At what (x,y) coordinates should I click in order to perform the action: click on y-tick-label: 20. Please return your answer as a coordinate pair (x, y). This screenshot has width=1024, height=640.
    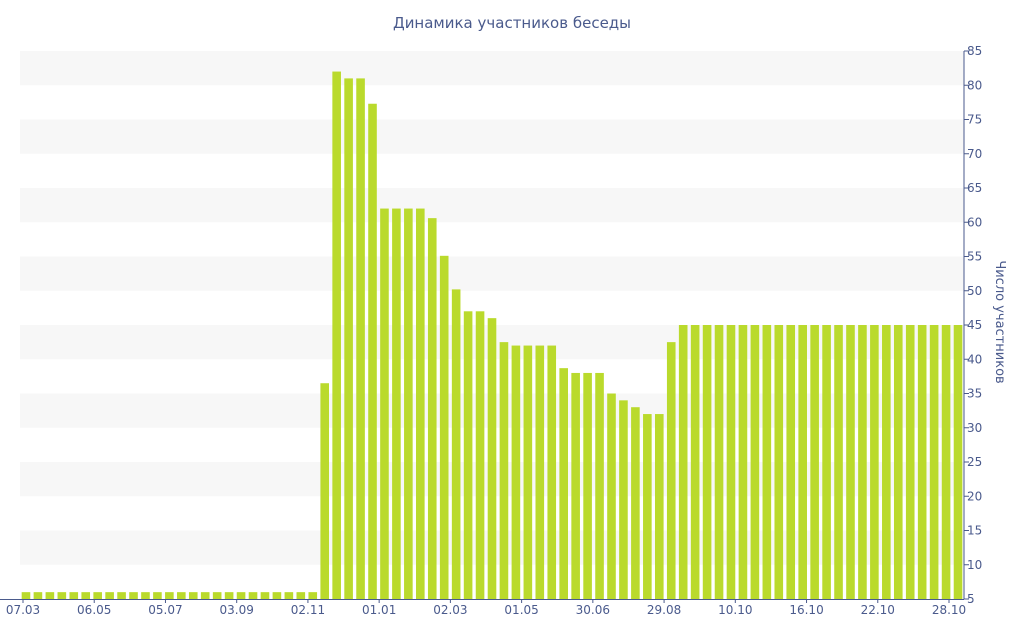
    Looking at the image, I should click on (974, 496).